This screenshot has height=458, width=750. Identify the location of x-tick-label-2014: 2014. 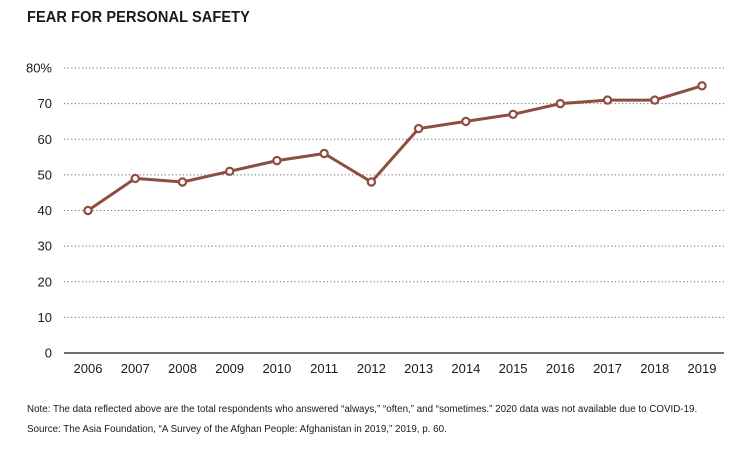
(465, 368).